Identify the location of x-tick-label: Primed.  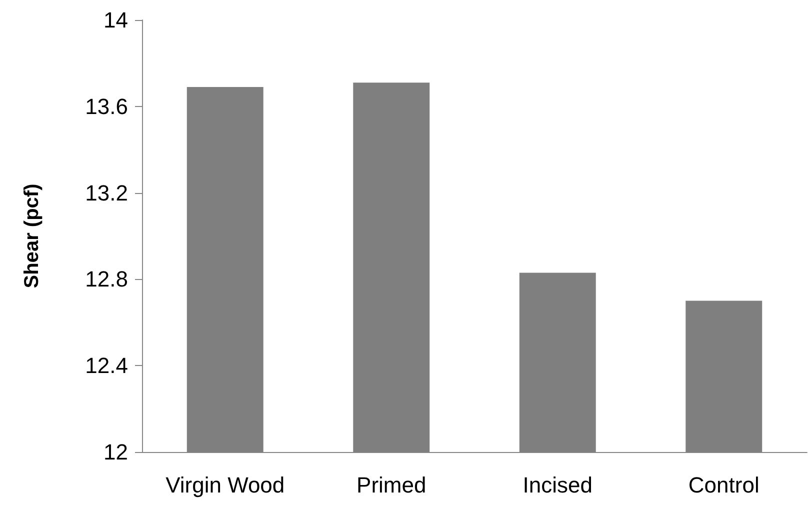
(391, 485).